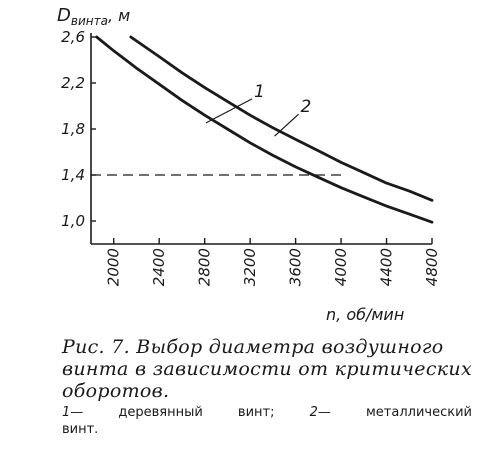  Describe the element at coordinates (73, 37) in the screenshot. I see `y-tick-label: 2,6` at that location.